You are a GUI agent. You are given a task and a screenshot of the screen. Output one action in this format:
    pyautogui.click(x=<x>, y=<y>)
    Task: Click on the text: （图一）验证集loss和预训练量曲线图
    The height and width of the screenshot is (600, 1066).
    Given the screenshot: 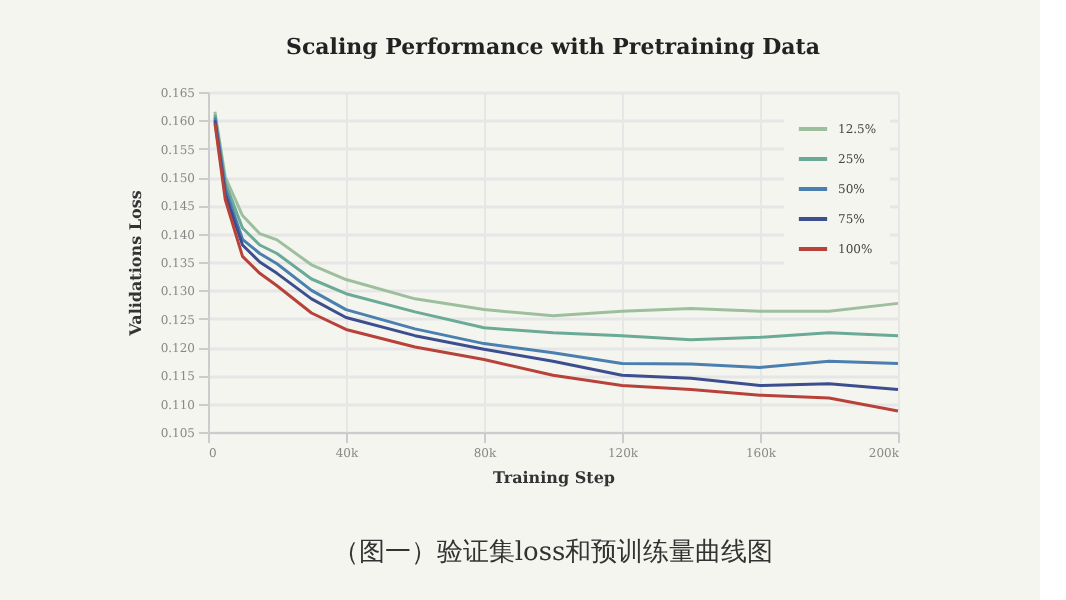 What is the action you would take?
    pyautogui.click(x=553, y=553)
    